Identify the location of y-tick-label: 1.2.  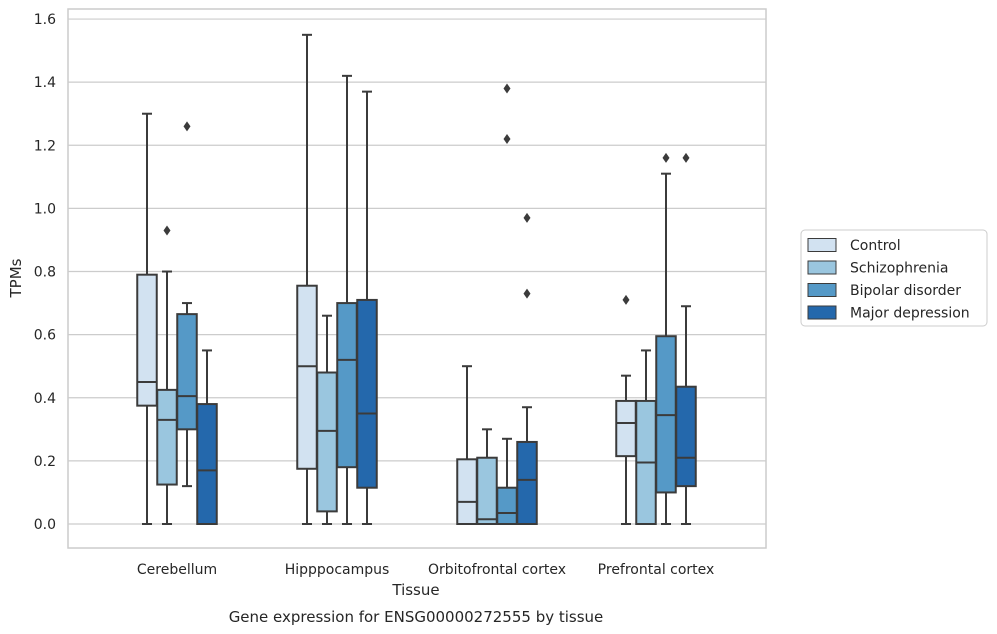
(45, 146).